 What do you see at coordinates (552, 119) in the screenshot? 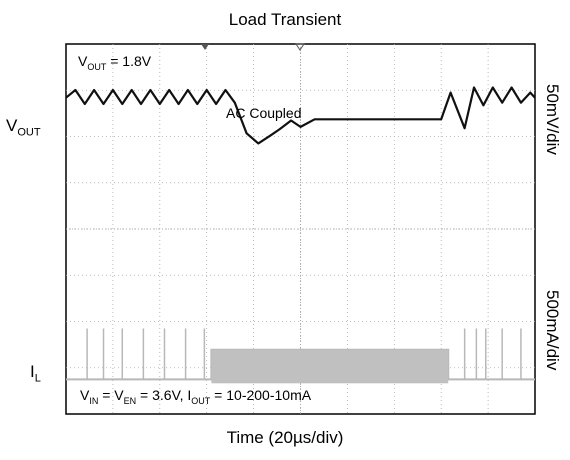
I see `vout-scale-label: 50mV/div` at bounding box center [552, 119].